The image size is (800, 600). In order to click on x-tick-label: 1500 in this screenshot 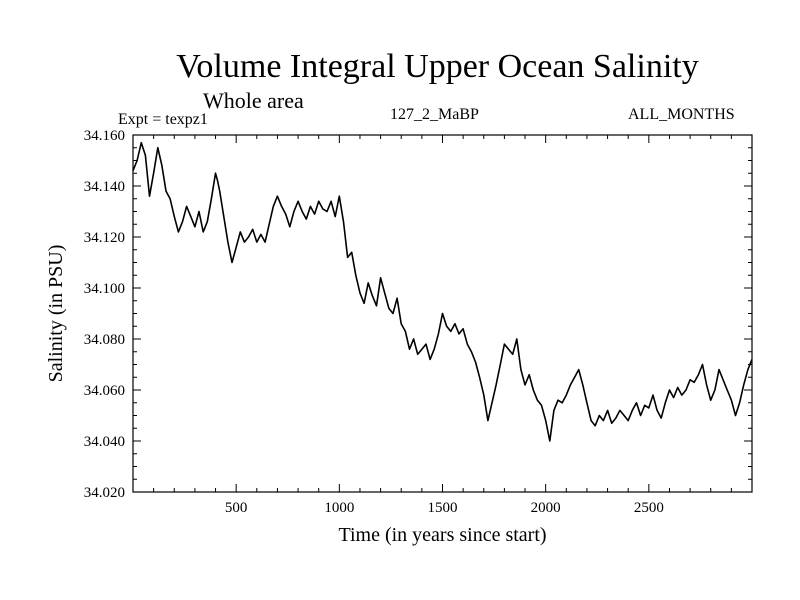, I will do `click(443, 508)`.